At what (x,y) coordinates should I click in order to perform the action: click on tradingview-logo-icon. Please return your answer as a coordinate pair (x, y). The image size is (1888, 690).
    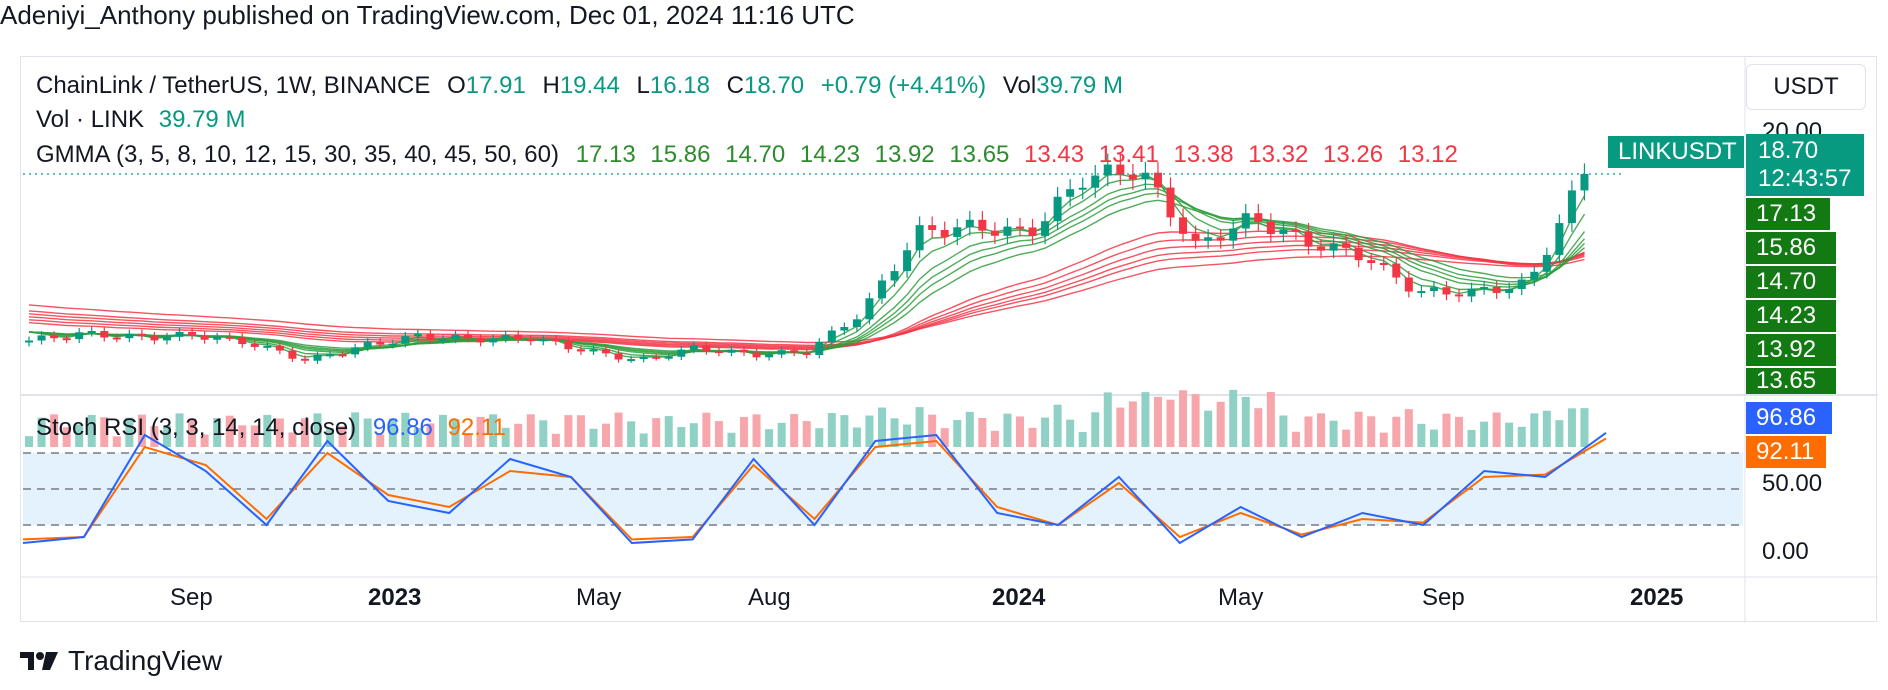
    Looking at the image, I should click on (39, 661).